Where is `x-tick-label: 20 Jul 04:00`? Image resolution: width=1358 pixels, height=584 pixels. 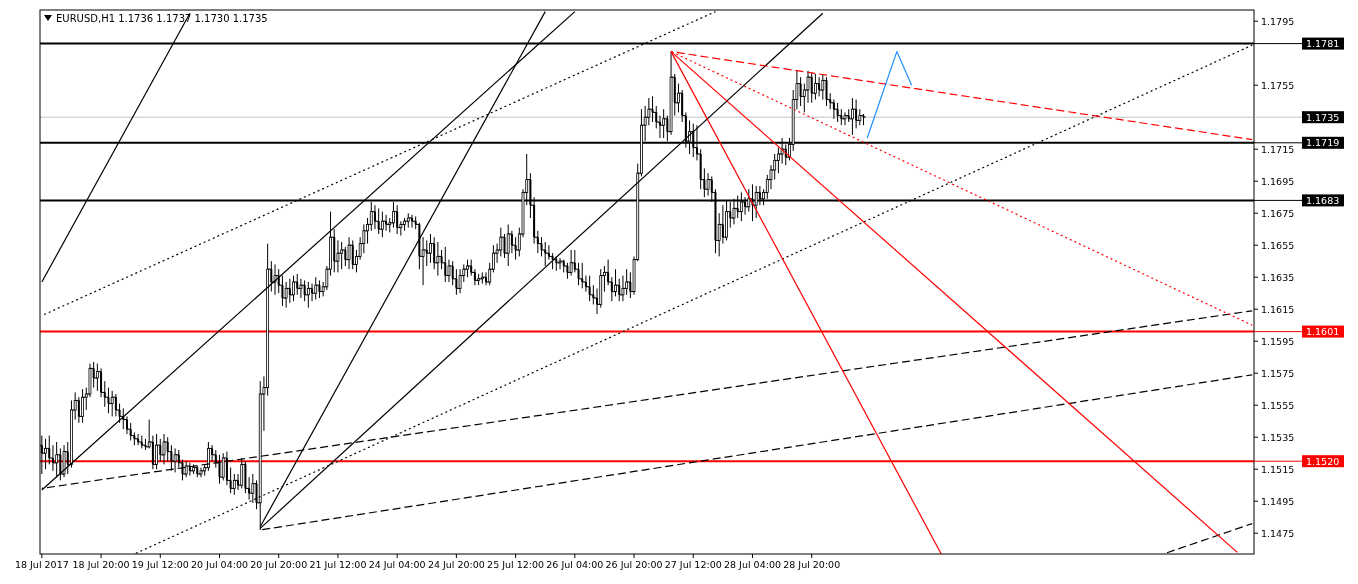
x-tick-label: 20 Jul 04:00 is located at coordinates (219, 564).